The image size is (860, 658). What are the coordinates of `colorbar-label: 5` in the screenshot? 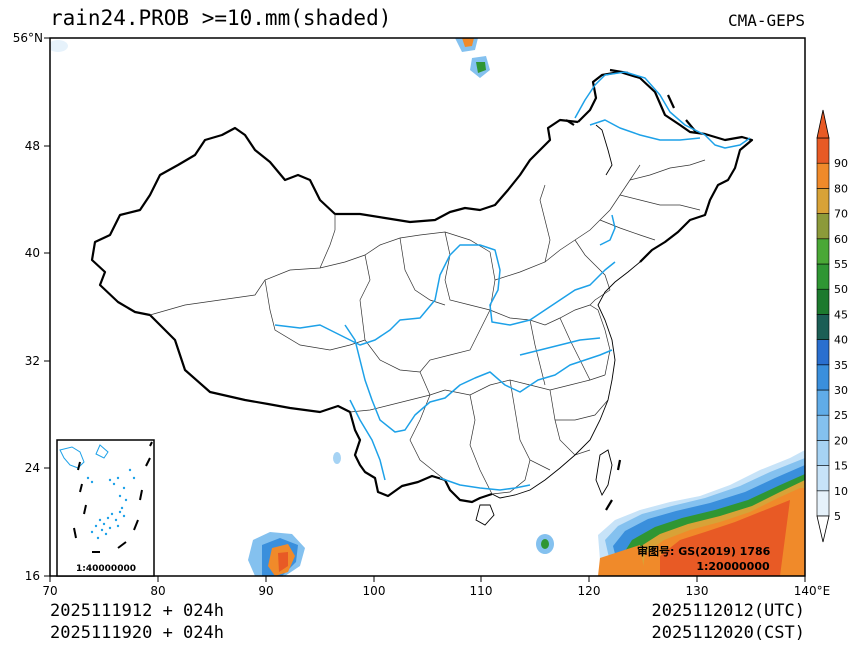 It's located at (837, 516).